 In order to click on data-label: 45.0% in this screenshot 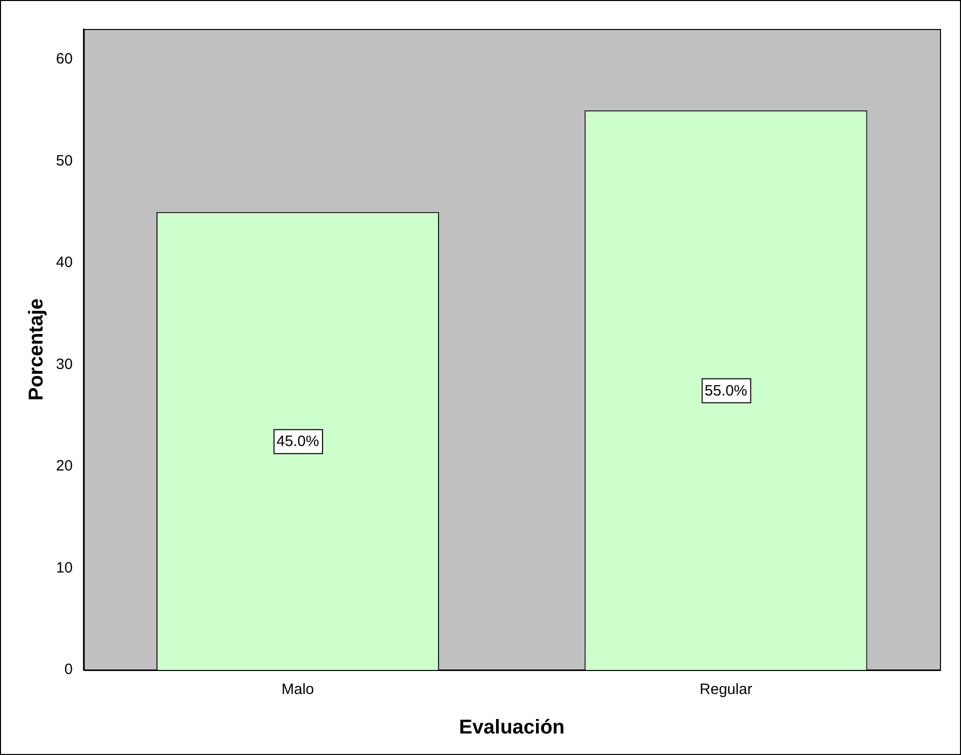, I will do `click(298, 441)`.